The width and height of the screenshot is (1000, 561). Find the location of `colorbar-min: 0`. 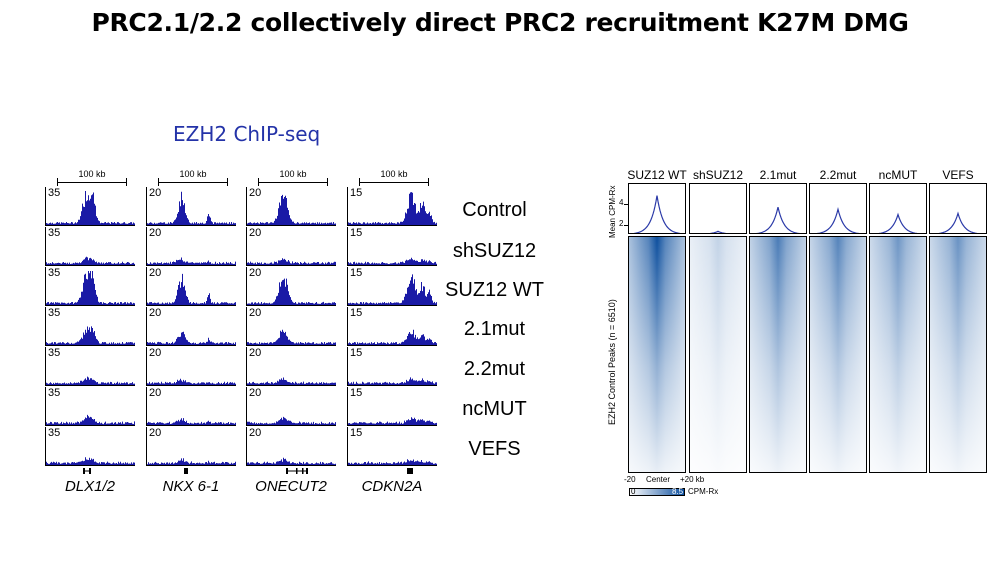

colorbar-min: 0 is located at coordinates (633, 491).